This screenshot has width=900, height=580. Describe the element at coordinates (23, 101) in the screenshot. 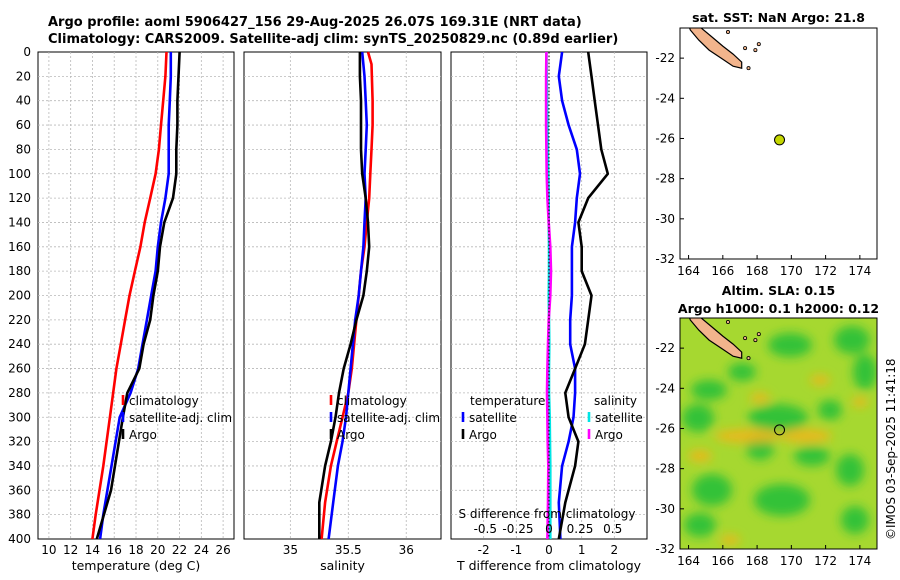

I see `depth-tick-label: 40` at that location.